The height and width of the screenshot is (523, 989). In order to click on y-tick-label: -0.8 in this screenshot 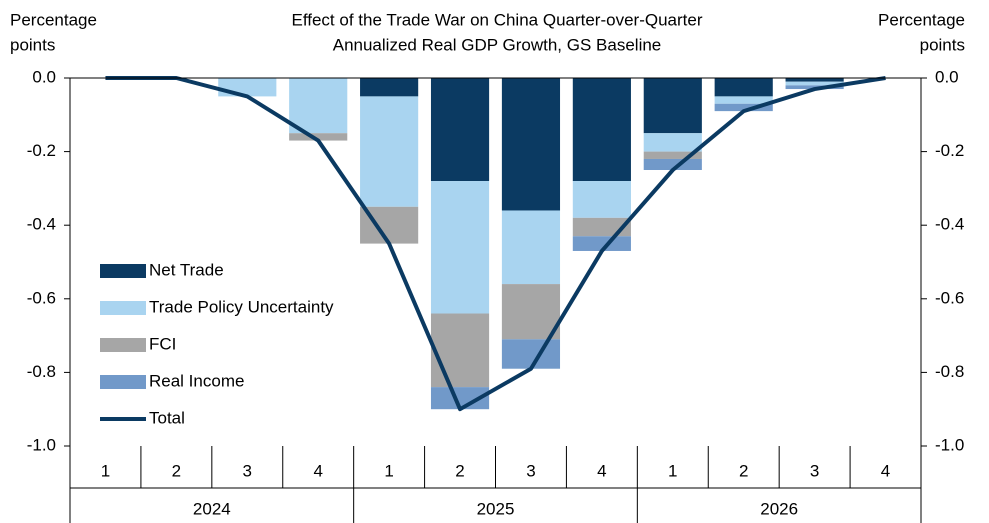, I will do `click(41, 371)`.